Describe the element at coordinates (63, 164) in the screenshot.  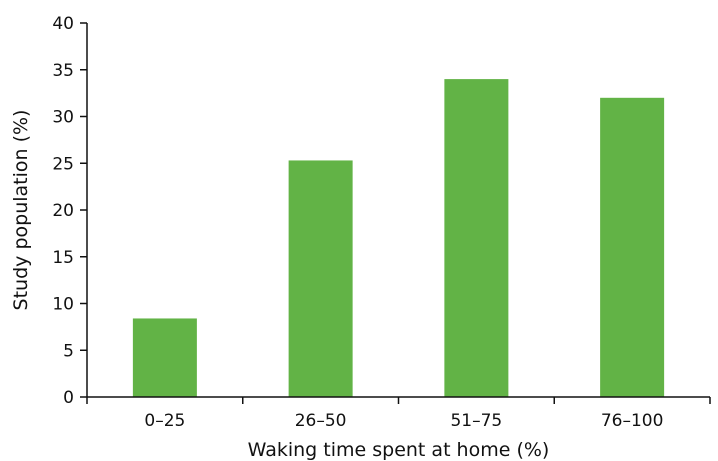
I see `y-tick-label: 25` at that location.